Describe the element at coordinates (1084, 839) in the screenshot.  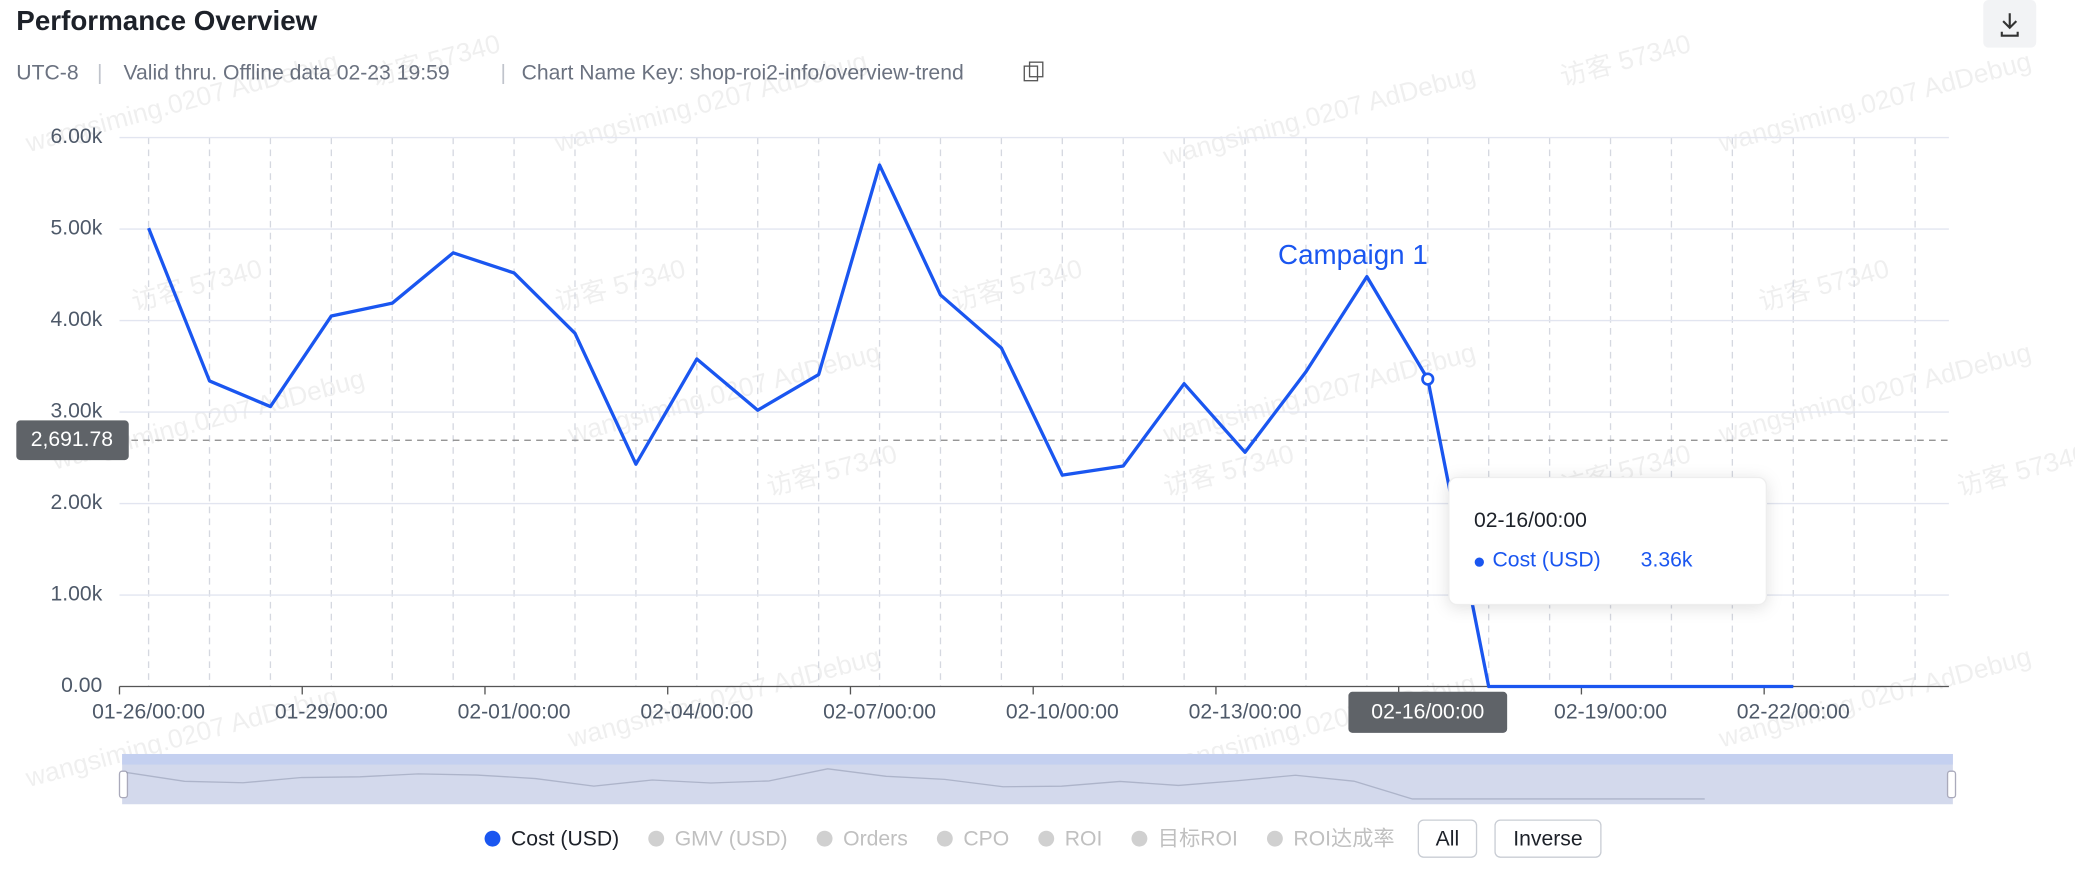
I see `legend-label: ROI` at that location.